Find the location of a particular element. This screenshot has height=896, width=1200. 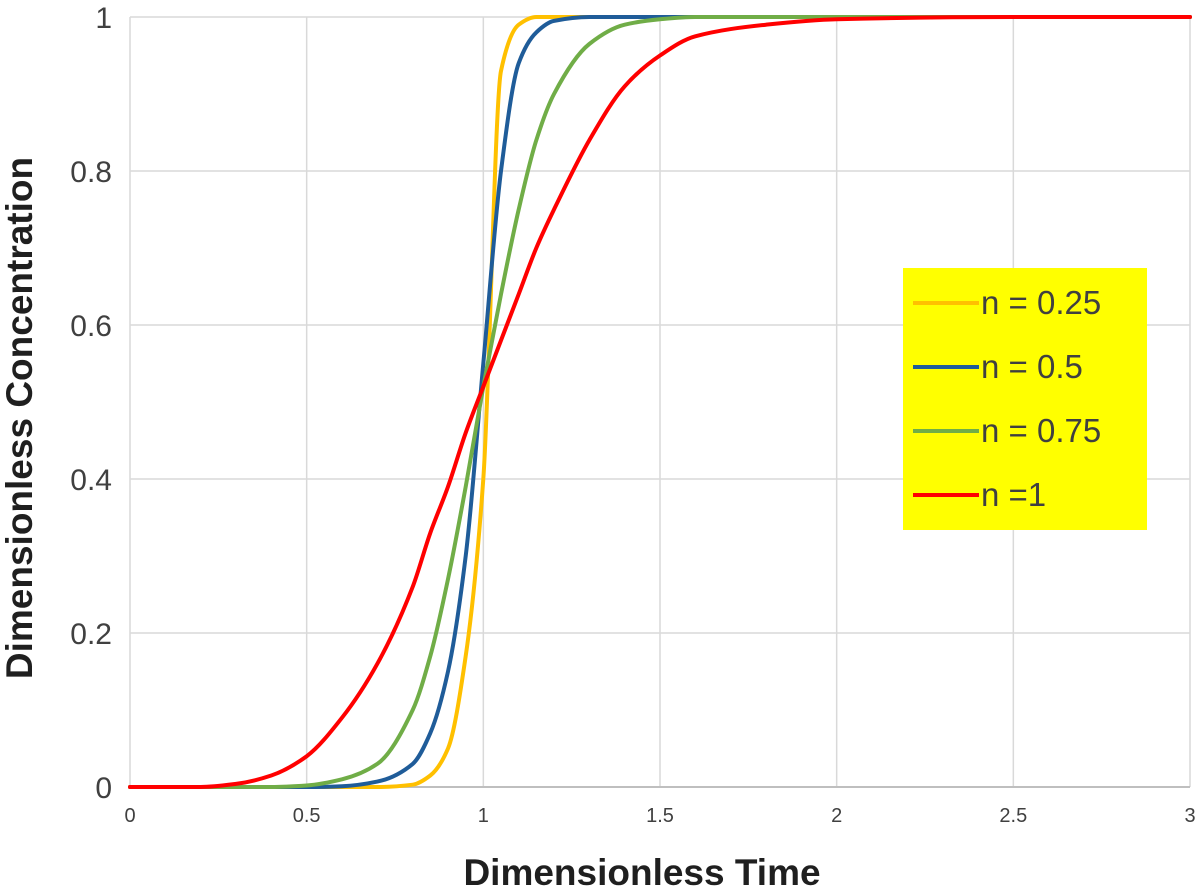

y-tick-label: 0.6 is located at coordinates (91, 326).